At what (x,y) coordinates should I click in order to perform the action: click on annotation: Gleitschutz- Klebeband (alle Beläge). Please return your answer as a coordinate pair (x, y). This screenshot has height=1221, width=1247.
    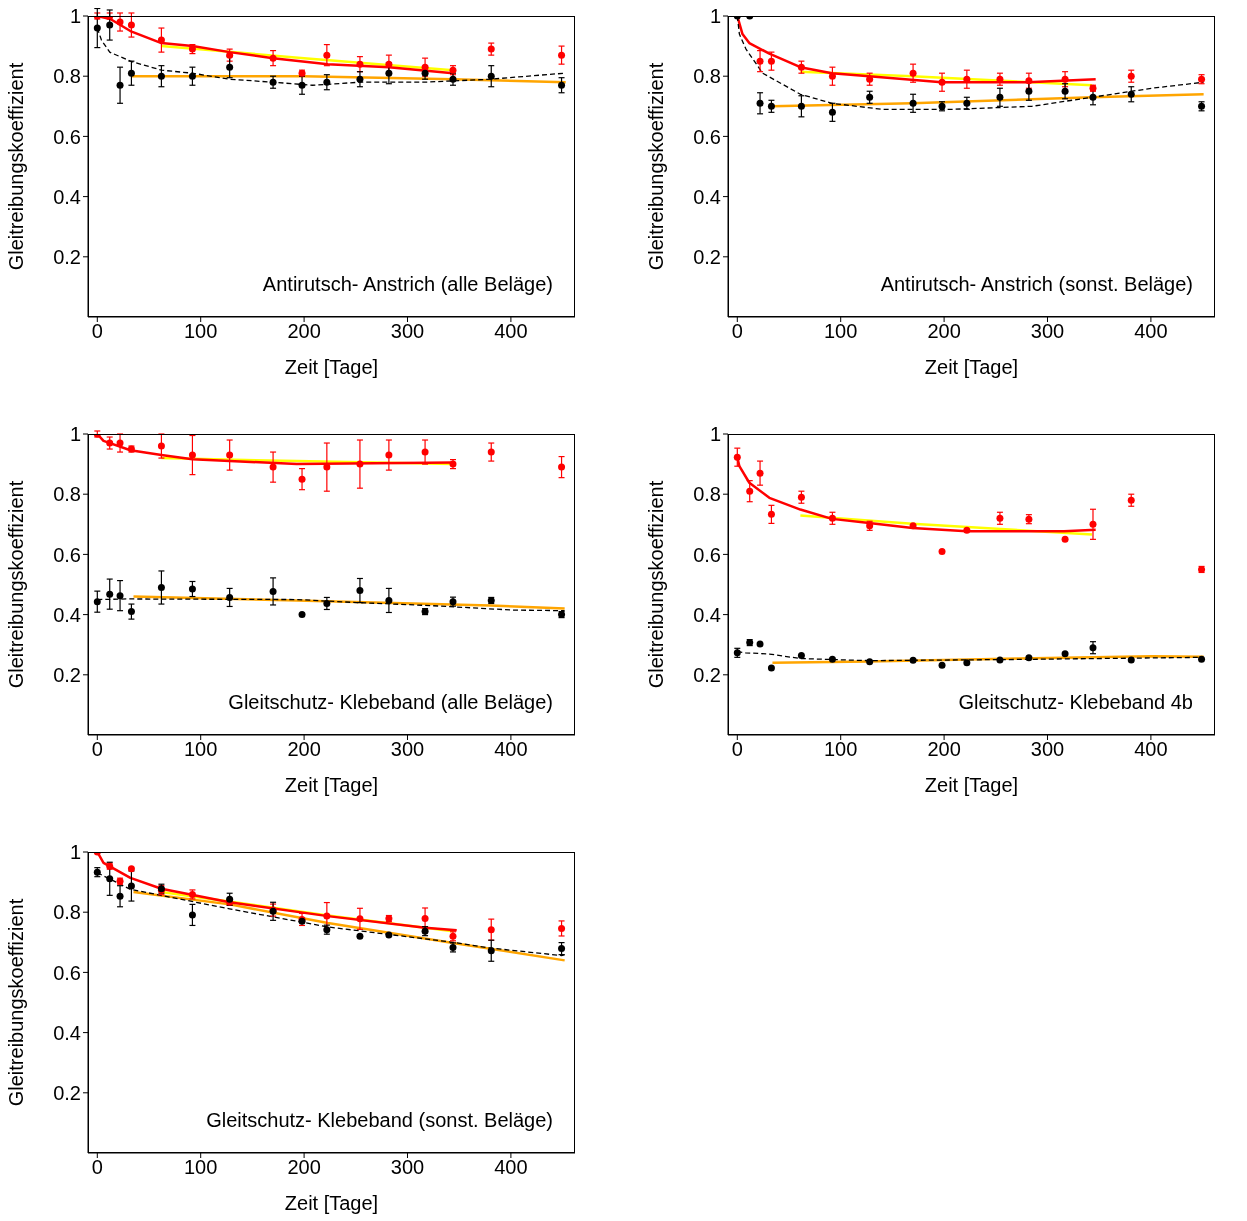
    Looking at the image, I should click on (390, 702).